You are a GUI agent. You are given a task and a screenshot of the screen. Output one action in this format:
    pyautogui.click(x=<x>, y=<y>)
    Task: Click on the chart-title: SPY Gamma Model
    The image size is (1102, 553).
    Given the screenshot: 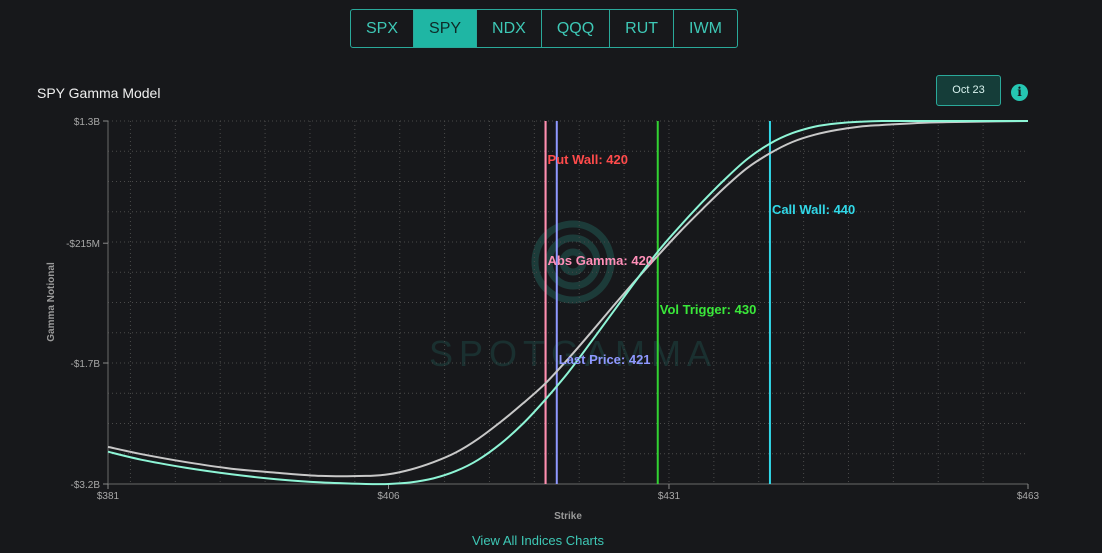 What is the action you would take?
    pyautogui.click(x=99, y=93)
    